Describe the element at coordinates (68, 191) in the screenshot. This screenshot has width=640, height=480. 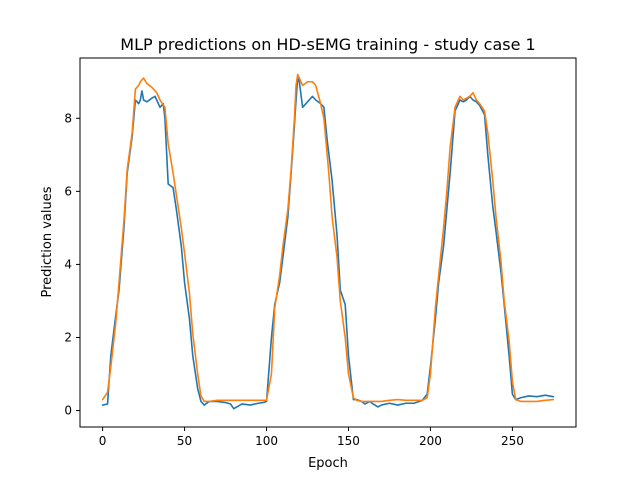
I see `y-tick-label: 6` at that location.